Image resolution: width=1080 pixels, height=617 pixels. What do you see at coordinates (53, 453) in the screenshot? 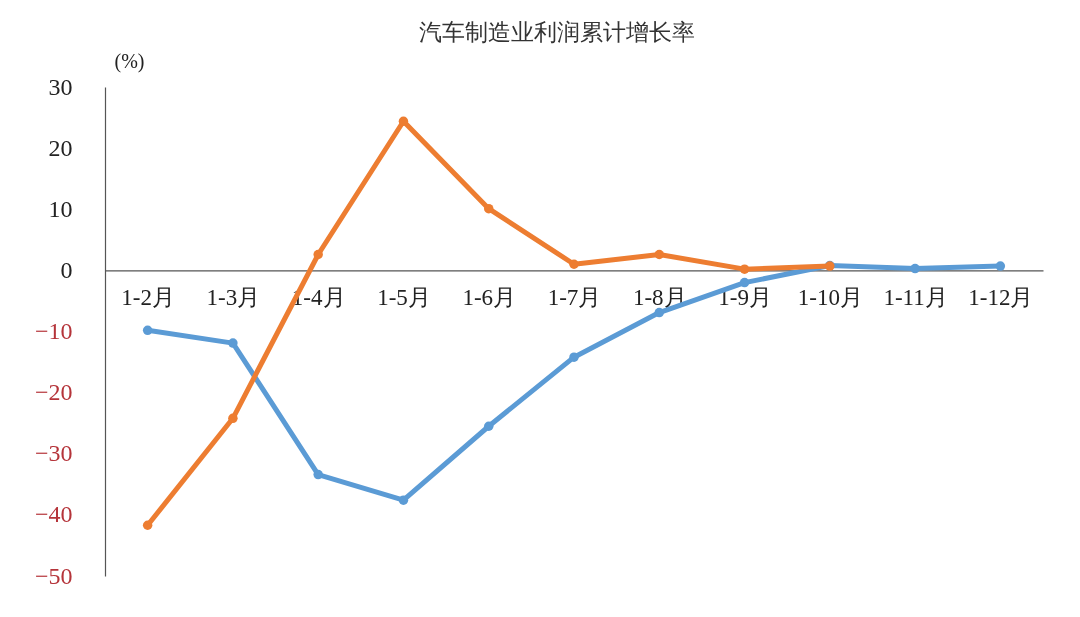
I see `y-tick-label: −30` at bounding box center [53, 453].